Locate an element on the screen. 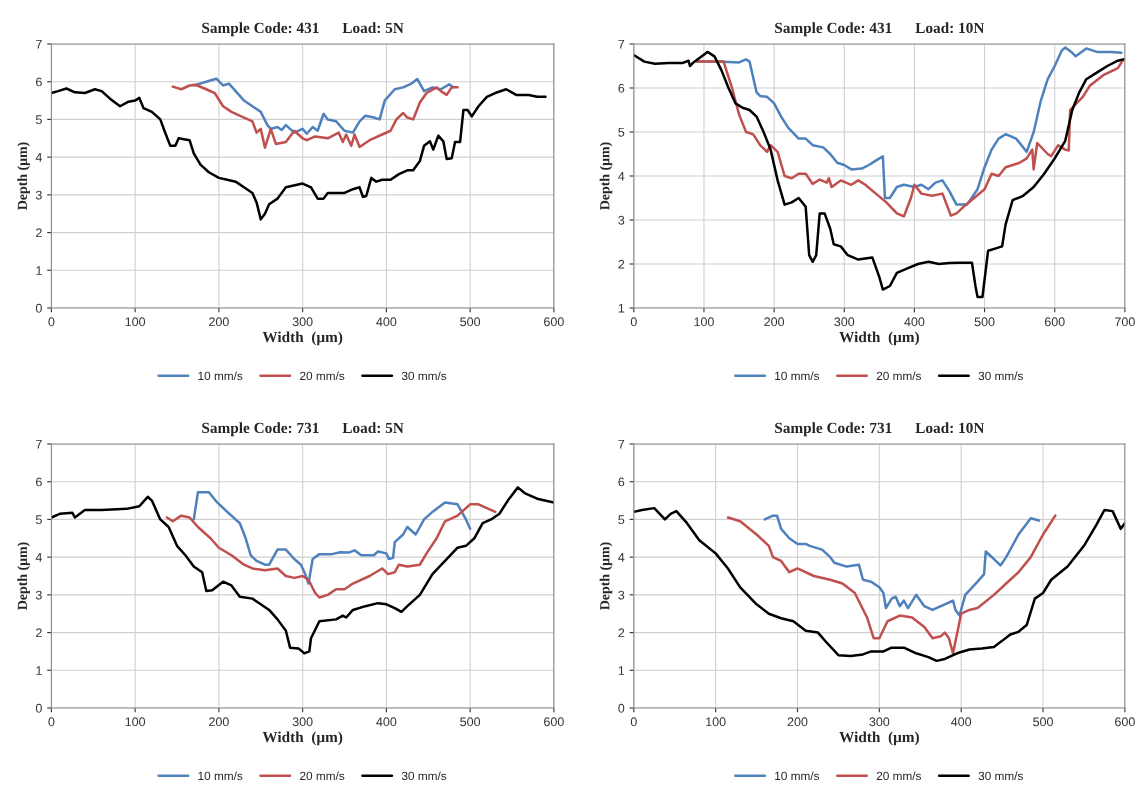 The height and width of the screenshot is (800, 1142). x-tick-label: 700 is located at coordinates (1125, 322).